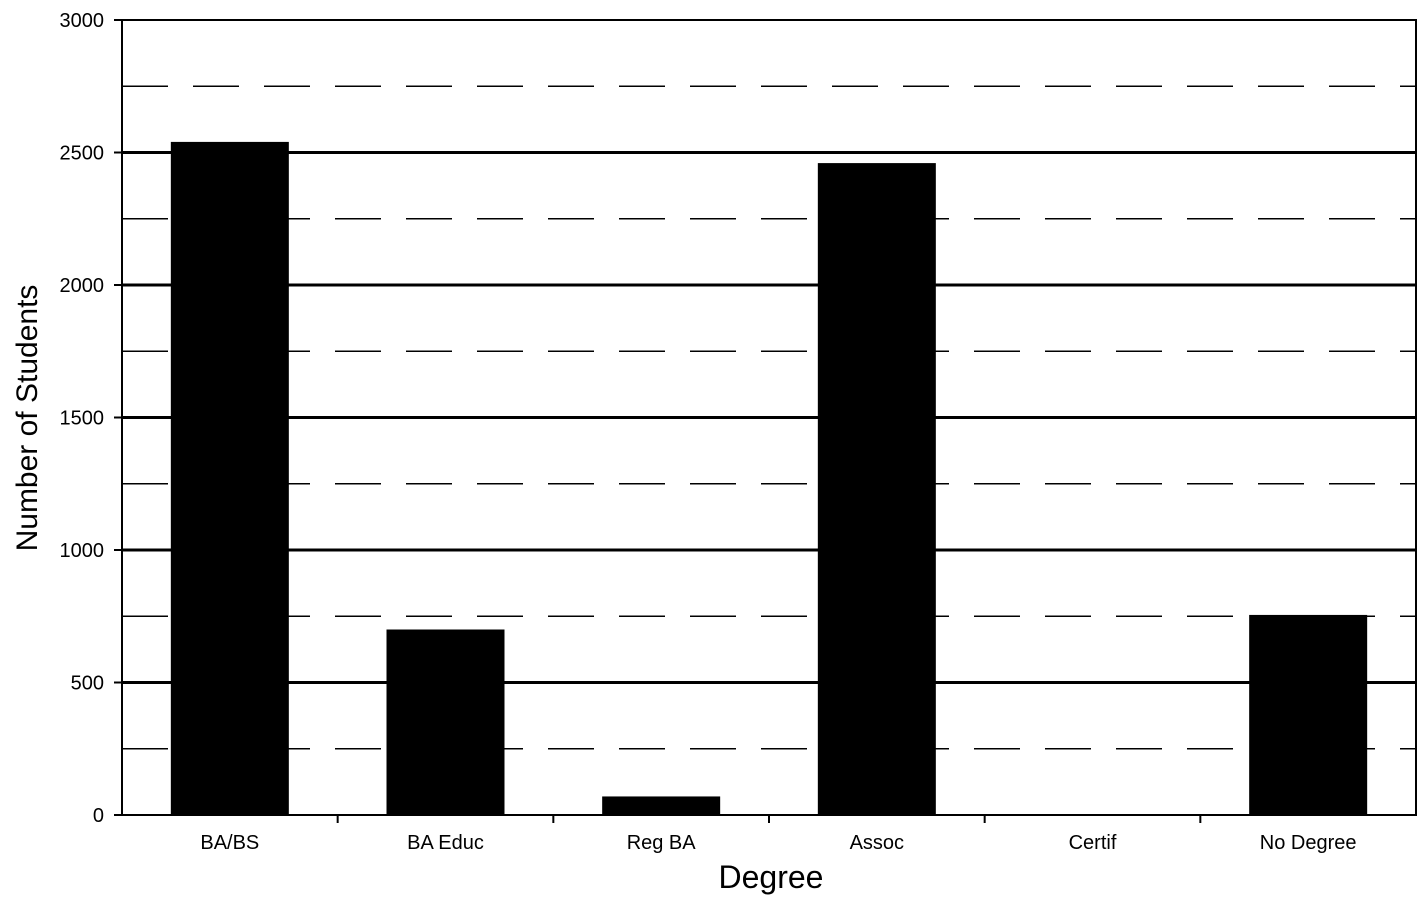 This screenshot has width=1424, height=898. I want to click on y-tick-label: 3000, so click(82, 21).